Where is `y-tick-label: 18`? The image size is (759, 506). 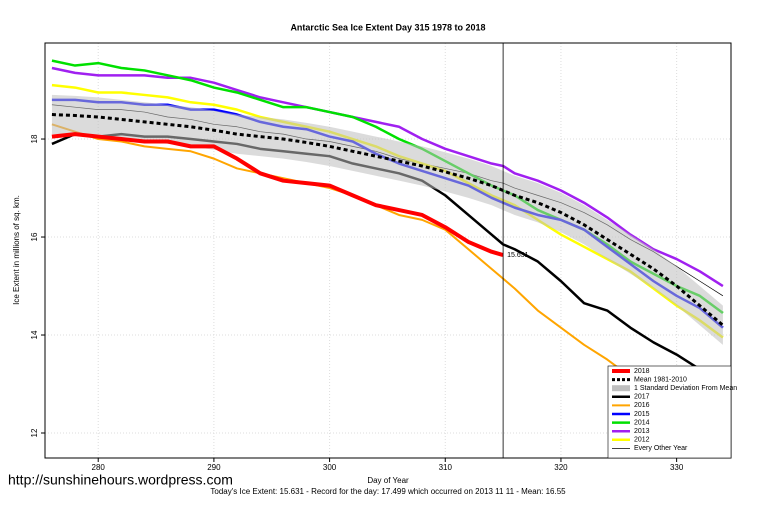
y-tick-label: 18 is located at coordinates (34, 138).